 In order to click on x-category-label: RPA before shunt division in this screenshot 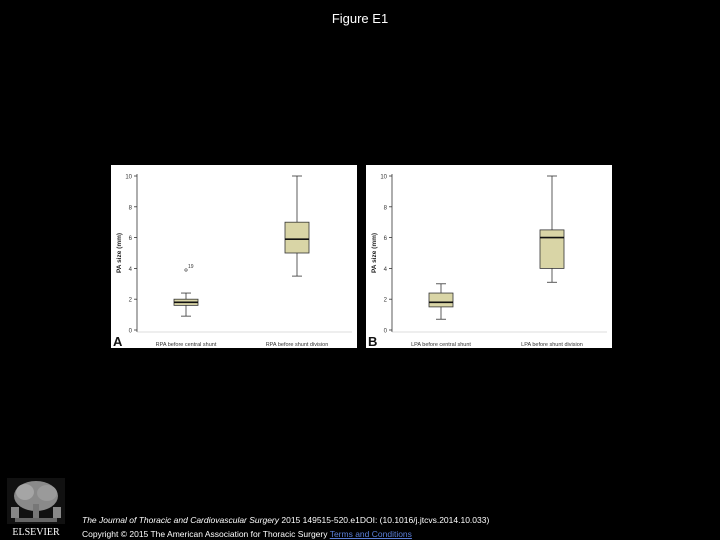, I will do `click(297, 345)`.